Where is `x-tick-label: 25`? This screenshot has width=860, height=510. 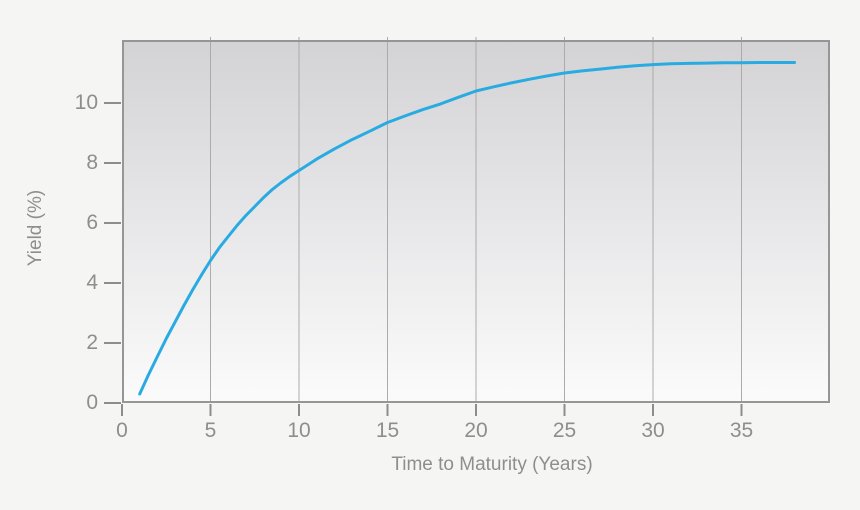
x-tick-label: 25 is located at coordinates (564, 430).